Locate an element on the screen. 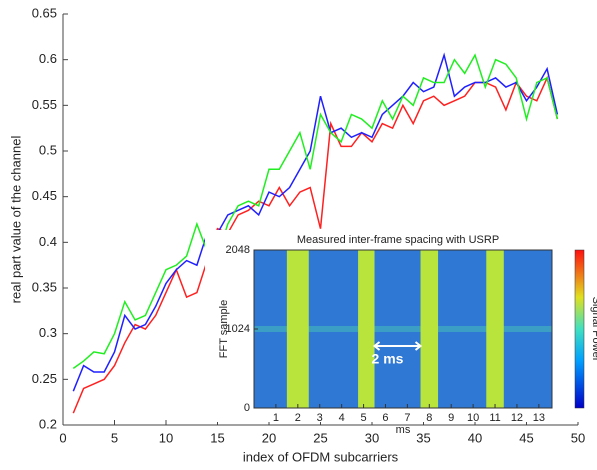  y-tick-label: 0.4 is located at coordinates (48, 241).